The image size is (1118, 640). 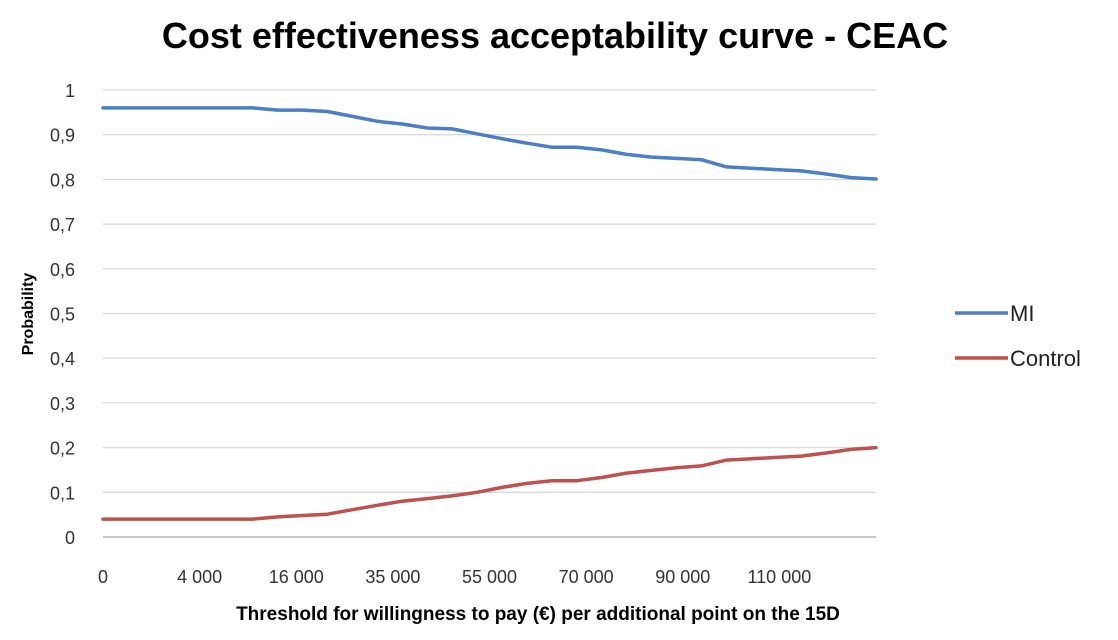 I want to click on series-line-control, so click(x=489, y=483).